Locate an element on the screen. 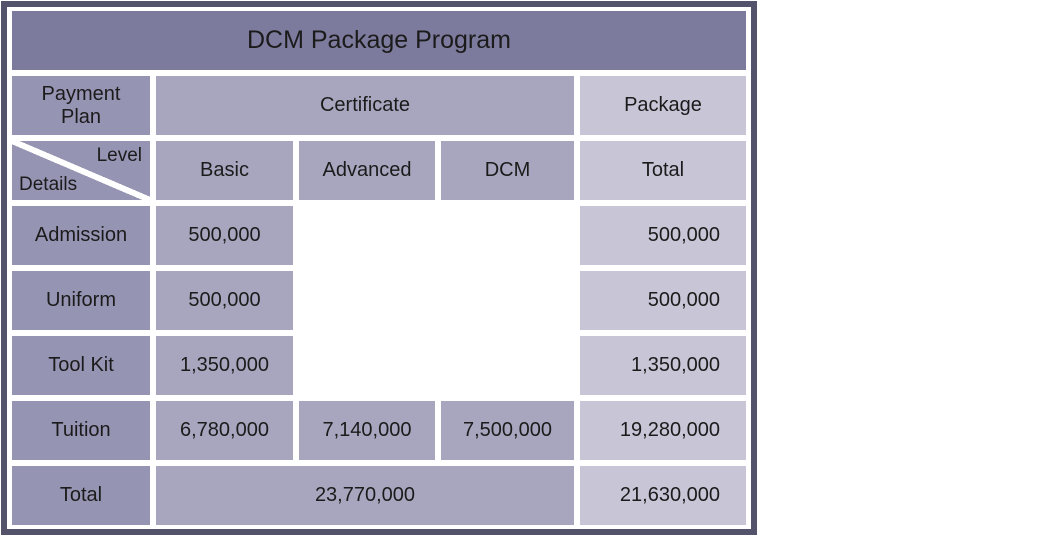 Image resolution: width=1037 pixels, height=537 pixels. admission-basic-value: 500,000 is located at coordinates (224, 235).